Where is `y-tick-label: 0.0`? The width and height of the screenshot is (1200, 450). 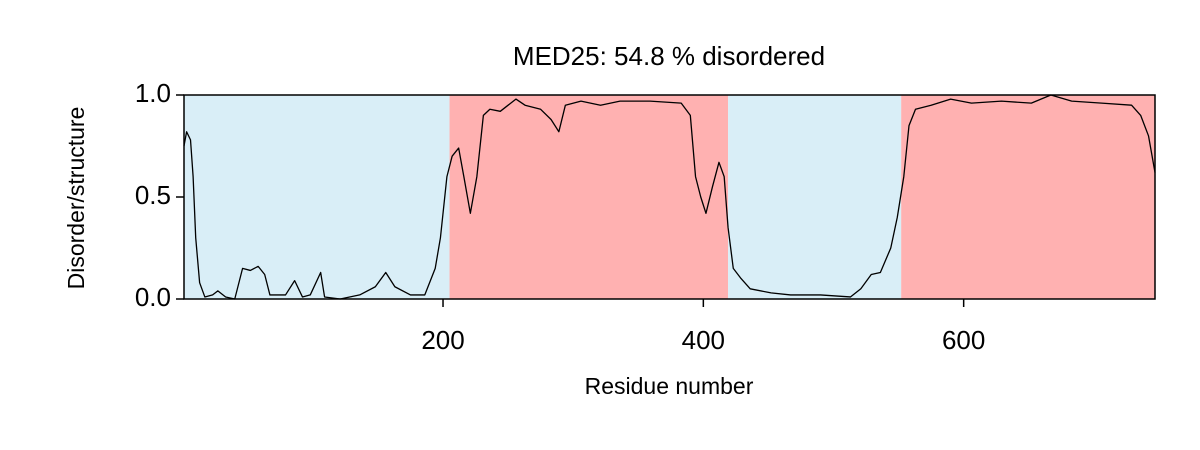 y-tick-label: 0.0 is located at coordinates (153, 297).